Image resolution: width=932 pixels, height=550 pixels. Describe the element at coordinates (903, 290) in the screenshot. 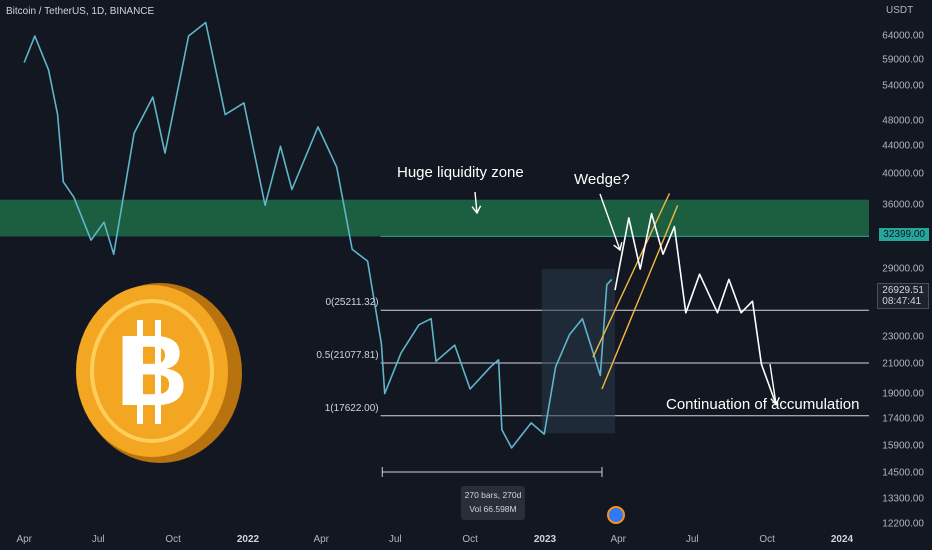

I see `last-price-value: 26929.51` at that location.